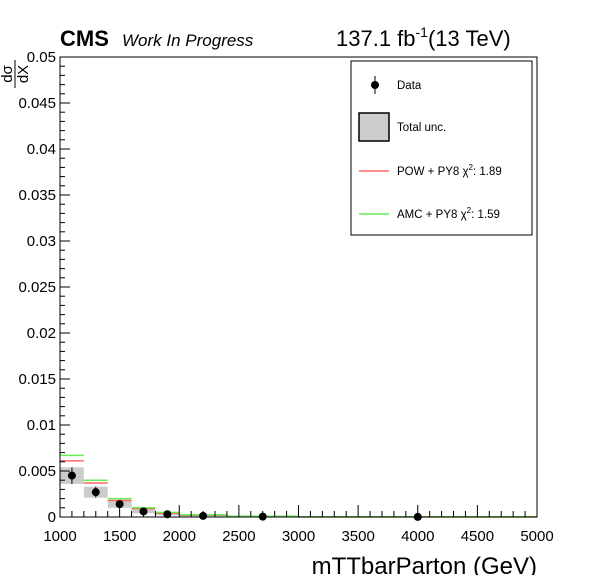 Image resolution: width=598 pixels, height=575 pixels. What do you see at coordinates (409, 86) in the screenshot?
I see `legend-data-label: Data` at bounding box center [409, 86].